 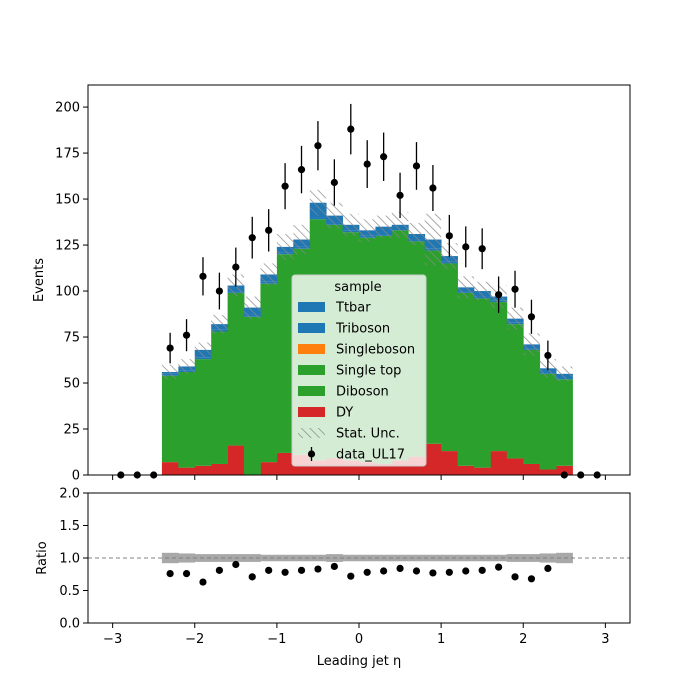 I want to click on x-axis-ticks-top, so click(x=359, y=477).